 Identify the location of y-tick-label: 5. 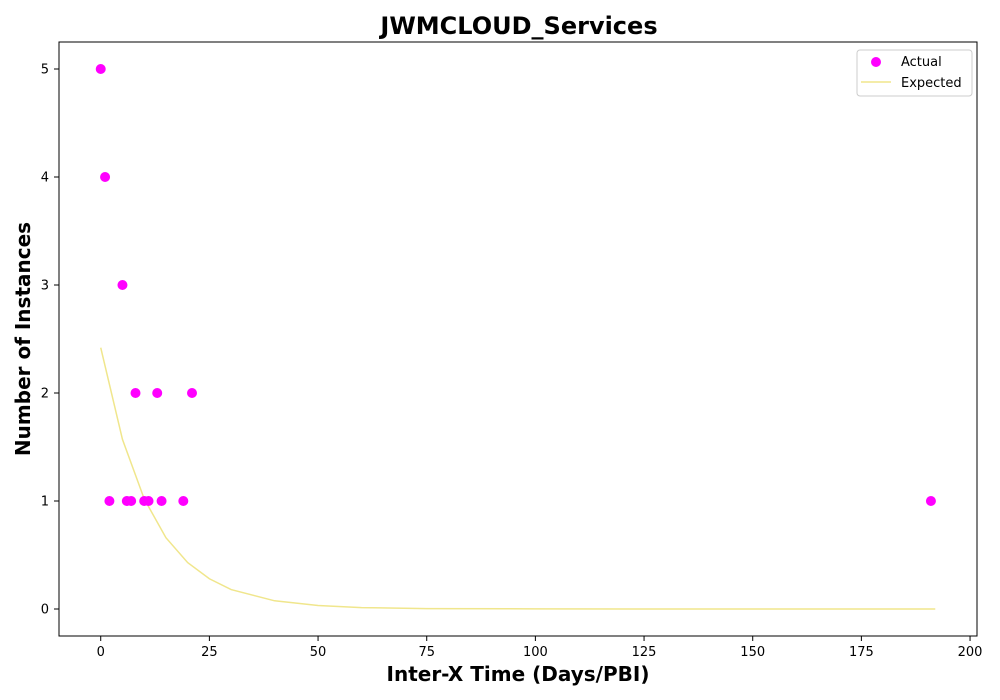
(45, 70).